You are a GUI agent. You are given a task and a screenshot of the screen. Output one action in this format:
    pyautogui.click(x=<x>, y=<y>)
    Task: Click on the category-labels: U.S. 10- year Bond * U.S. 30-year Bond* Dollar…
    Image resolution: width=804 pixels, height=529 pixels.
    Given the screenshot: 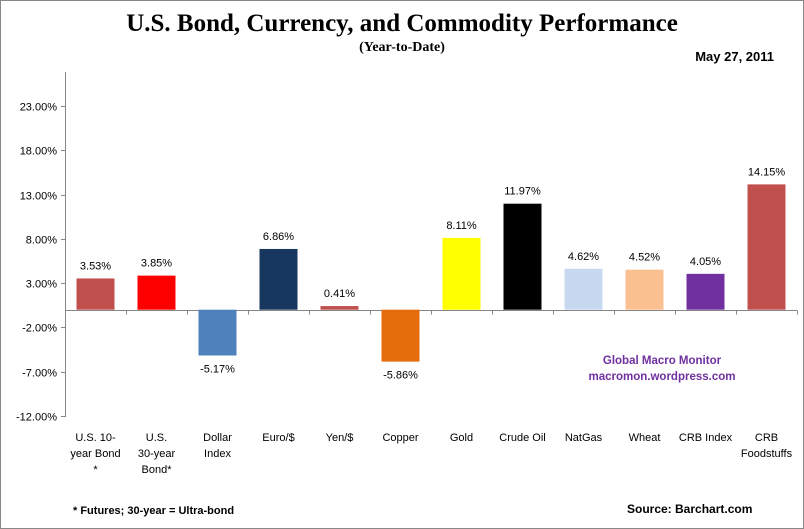 What is the action you would take?
    pyautogui.click(x=431, y=454)
    